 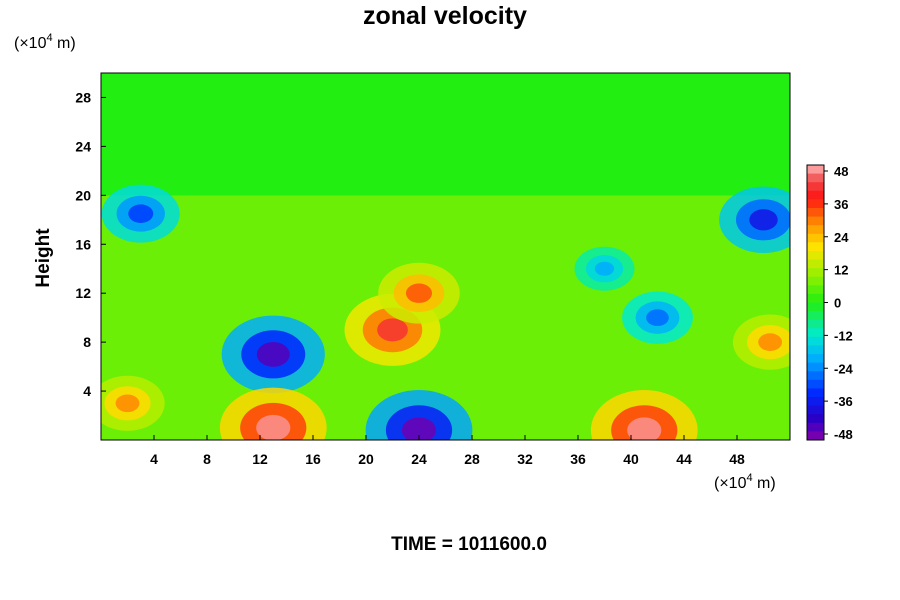 I want to click on colorbar-tick-label: -12, so click(x=843, y=335).